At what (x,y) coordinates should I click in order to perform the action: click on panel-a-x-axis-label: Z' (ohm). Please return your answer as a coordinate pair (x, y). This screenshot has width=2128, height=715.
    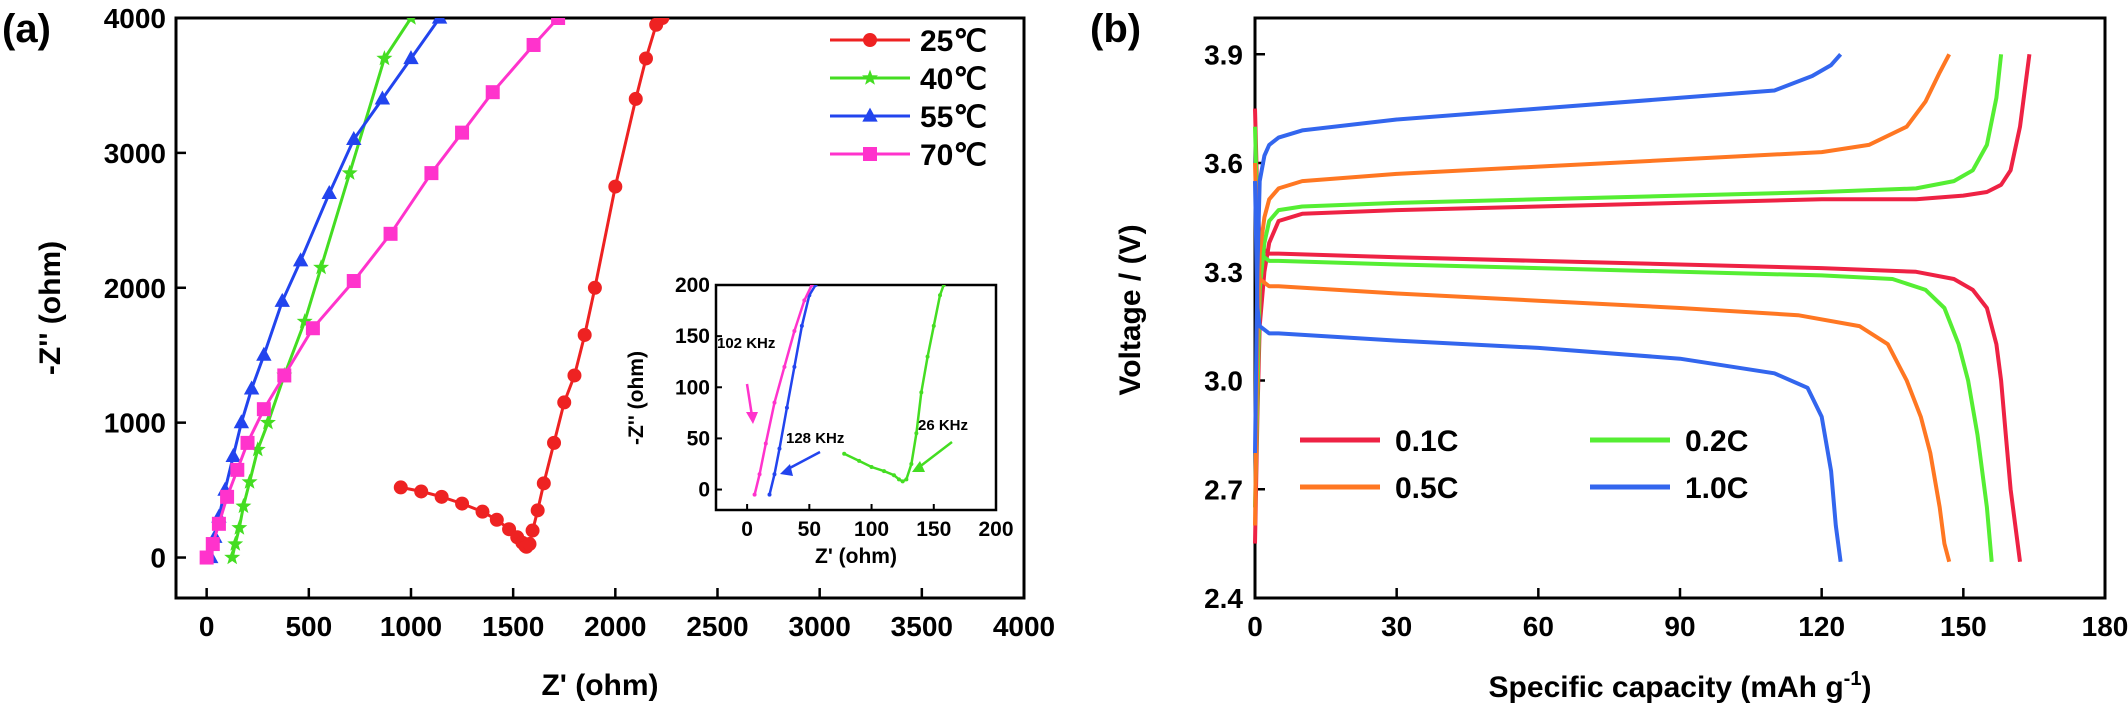
    Looking at the image, I should click on (599, 685).